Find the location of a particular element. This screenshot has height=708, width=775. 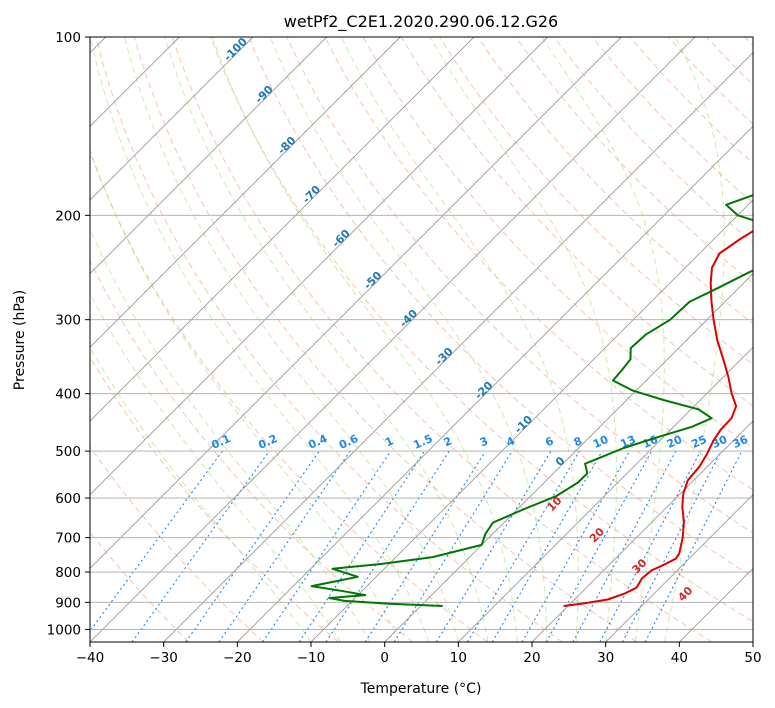

x-axis-title: Temperature (°C) is located at coordinates (421, 689).